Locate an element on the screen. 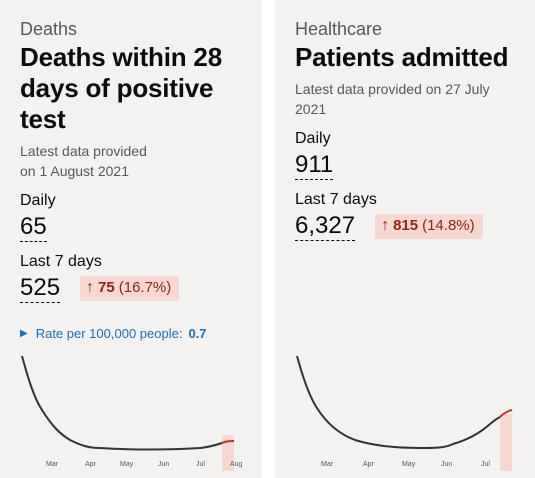 The width and height of the screenshot is (535, 478). rate-value: 0.7 is located at coordinates (197, 333).